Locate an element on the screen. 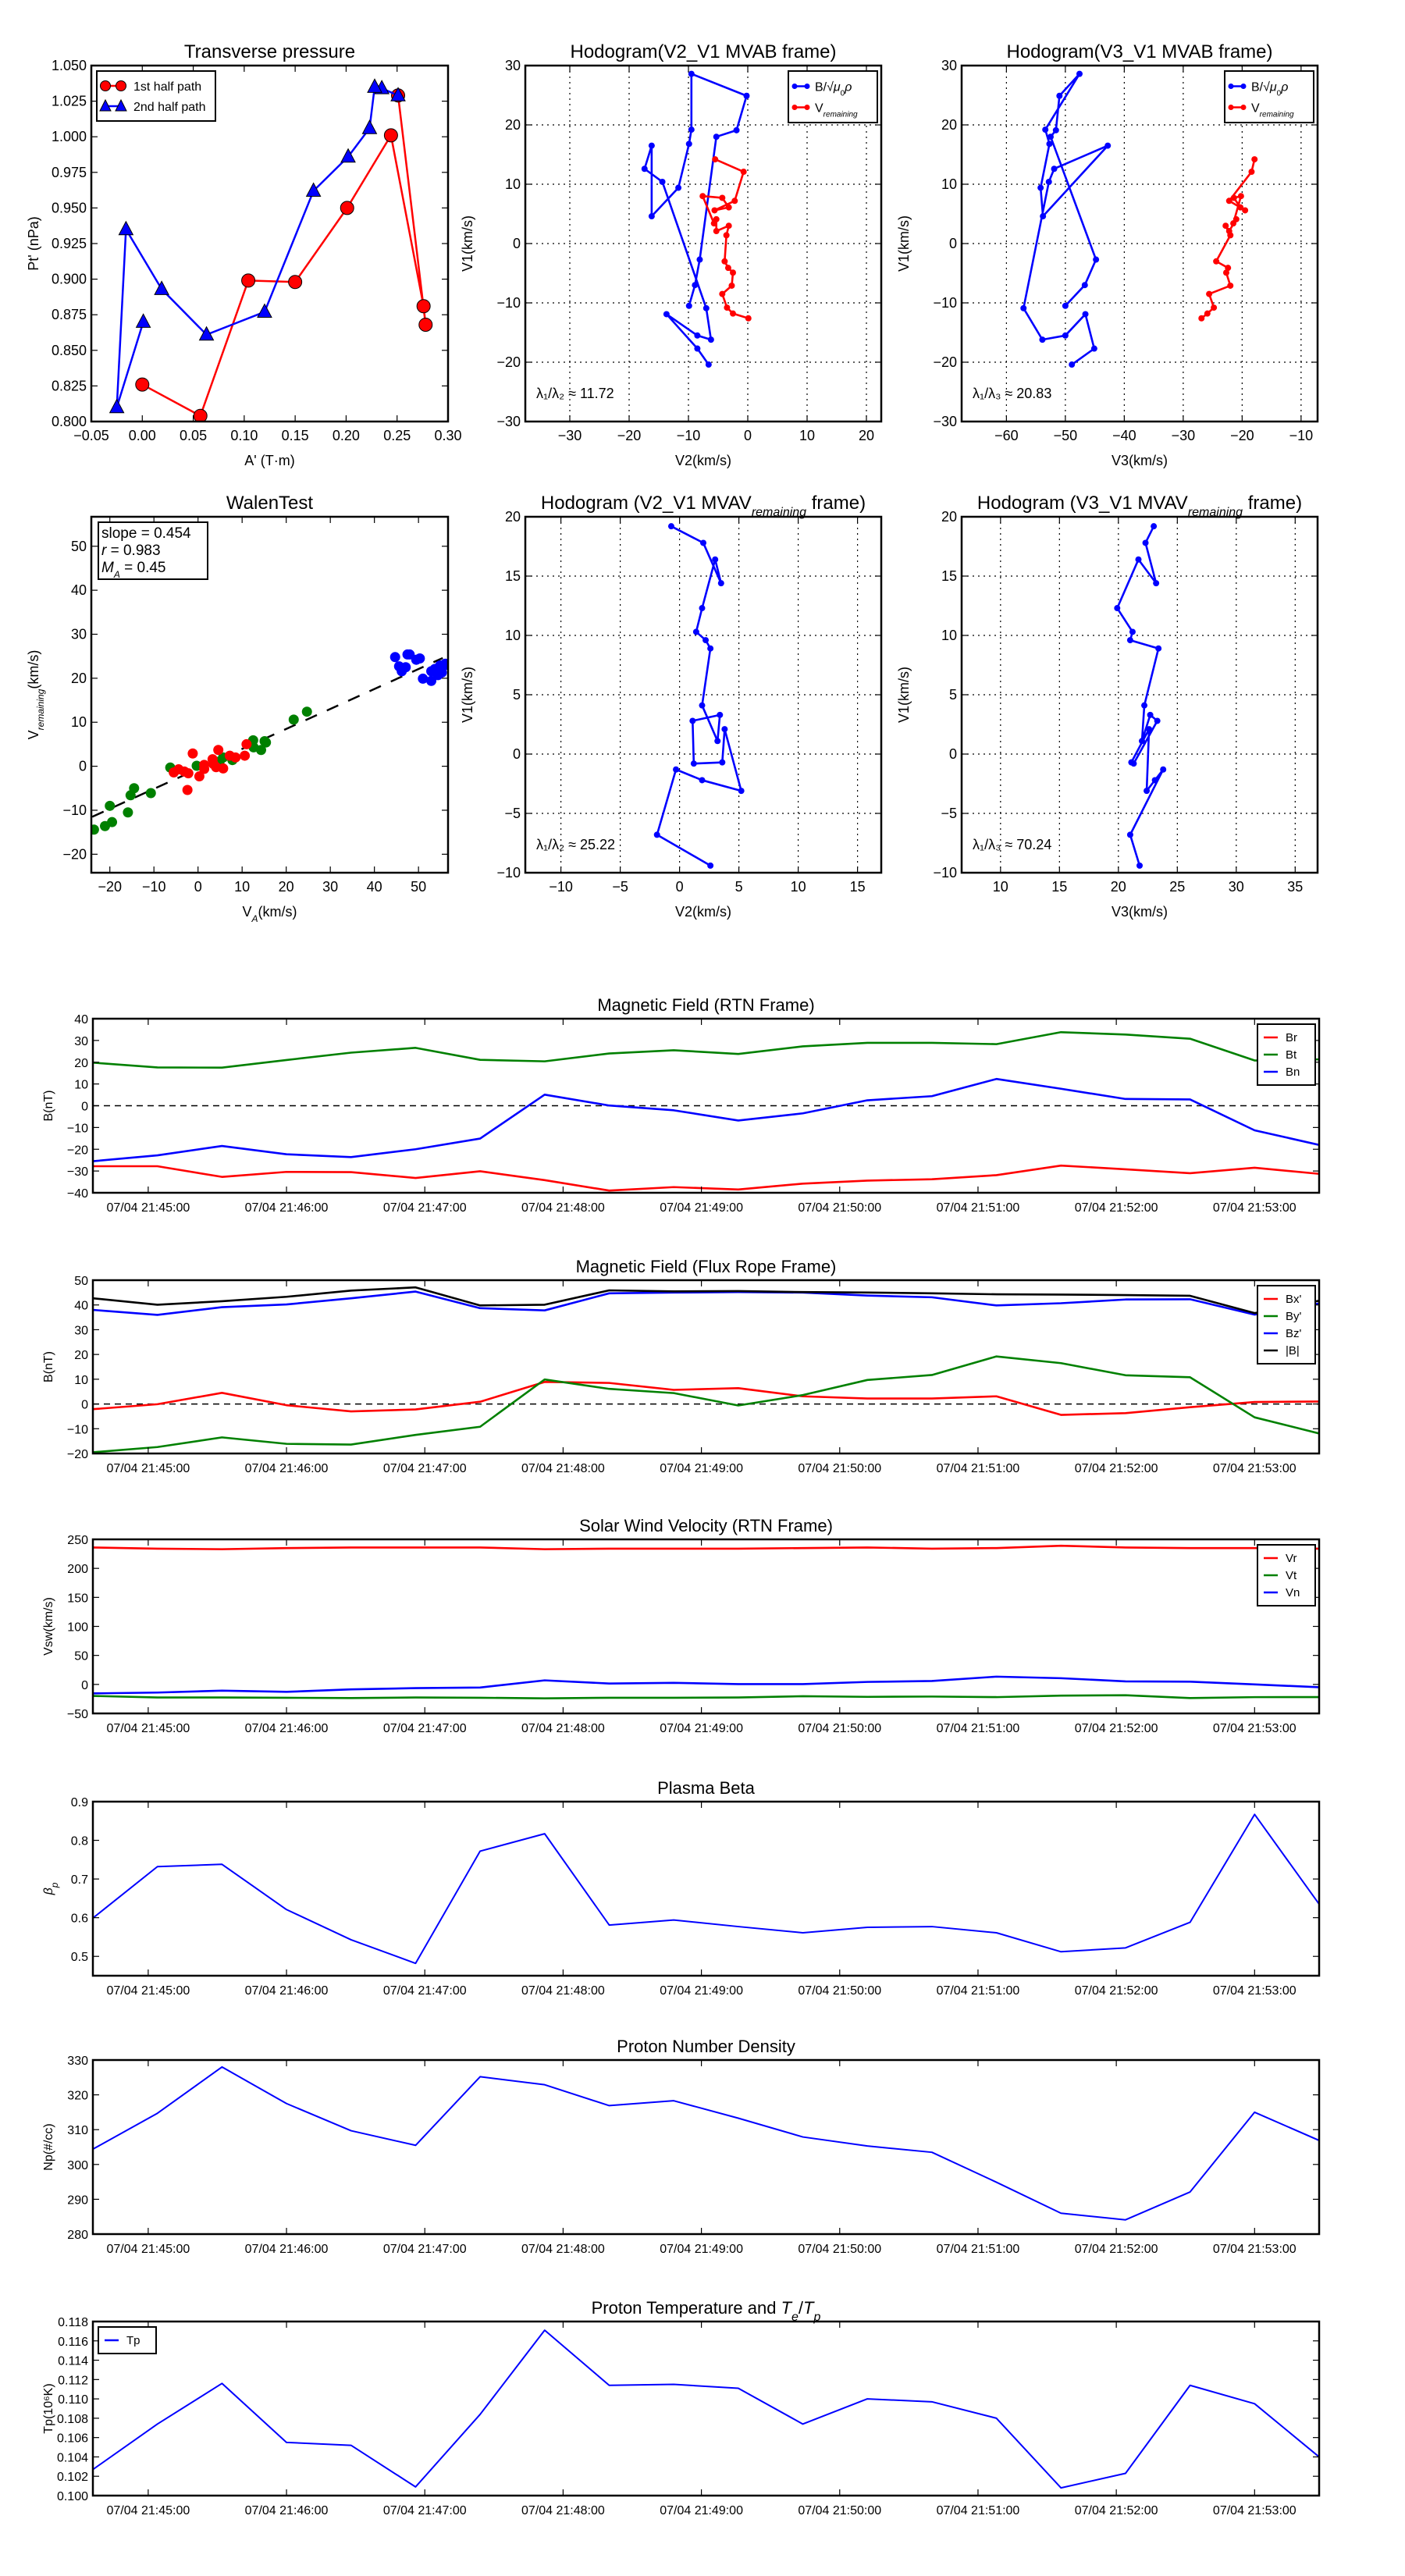 The width and height of the screenshot is (1405, 2576). y-tick-label: 1.050 is located at coordinates (69, 65).